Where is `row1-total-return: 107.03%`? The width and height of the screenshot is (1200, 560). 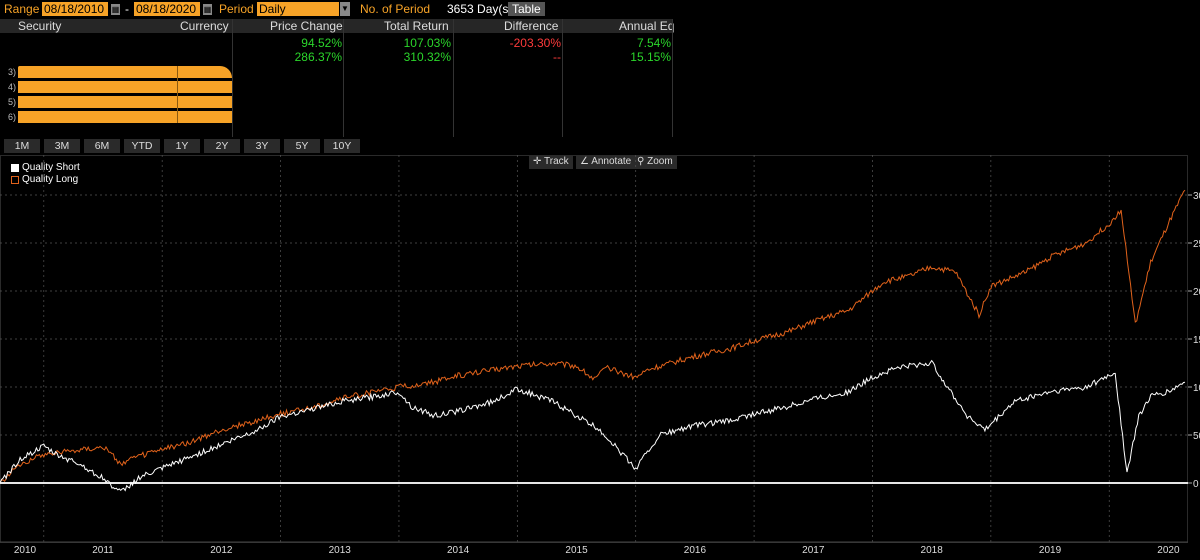 row1-total-return: 107.03% is located at coordinates (427, 43).